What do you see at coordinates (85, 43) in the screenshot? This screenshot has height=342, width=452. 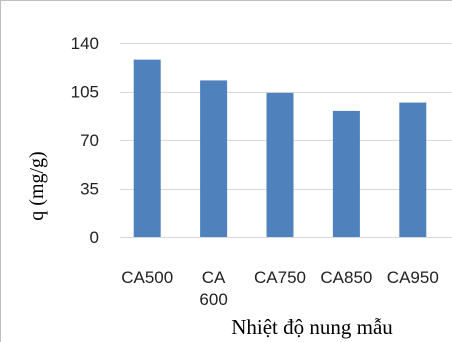 I see `y-tick-label: 140` at bounding box center [85, 43].